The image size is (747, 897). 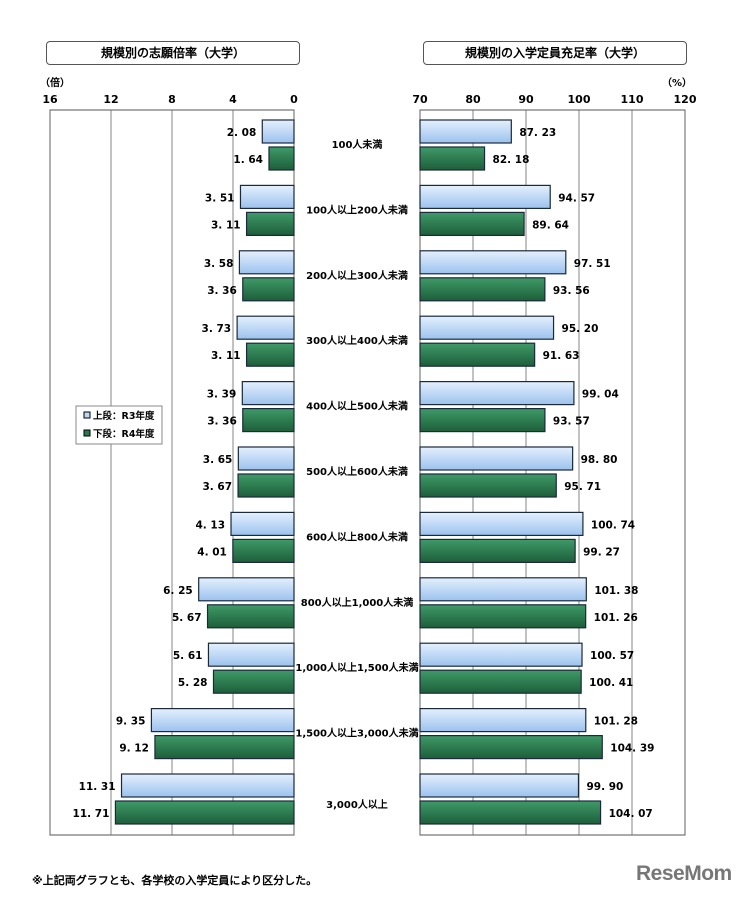 What do you see at coordinates (217, 329) in the screenshot?
I see `left-bar-r3-value: 3. 73` at bounding box center [217, 329].